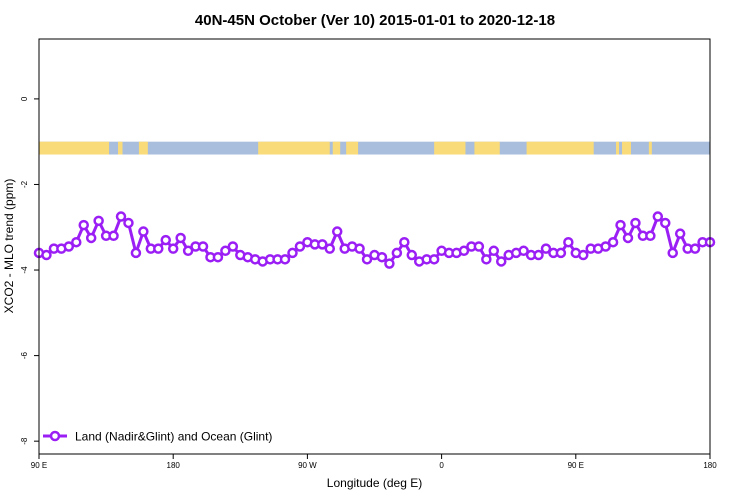 The width and height of the screenshot is (750, 500). Describe the element at coordinates (374, 483) in the screenshot. I see `x-axis-label: Longitude (deg E)` at that location.